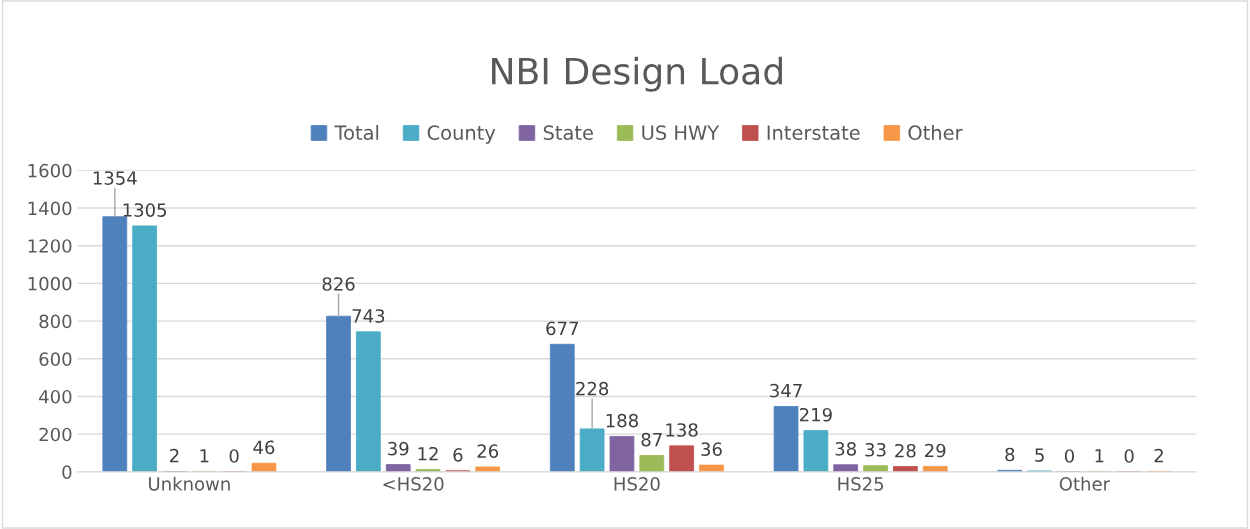  I want to click on legend-label: Interstate, so click(813, 133).